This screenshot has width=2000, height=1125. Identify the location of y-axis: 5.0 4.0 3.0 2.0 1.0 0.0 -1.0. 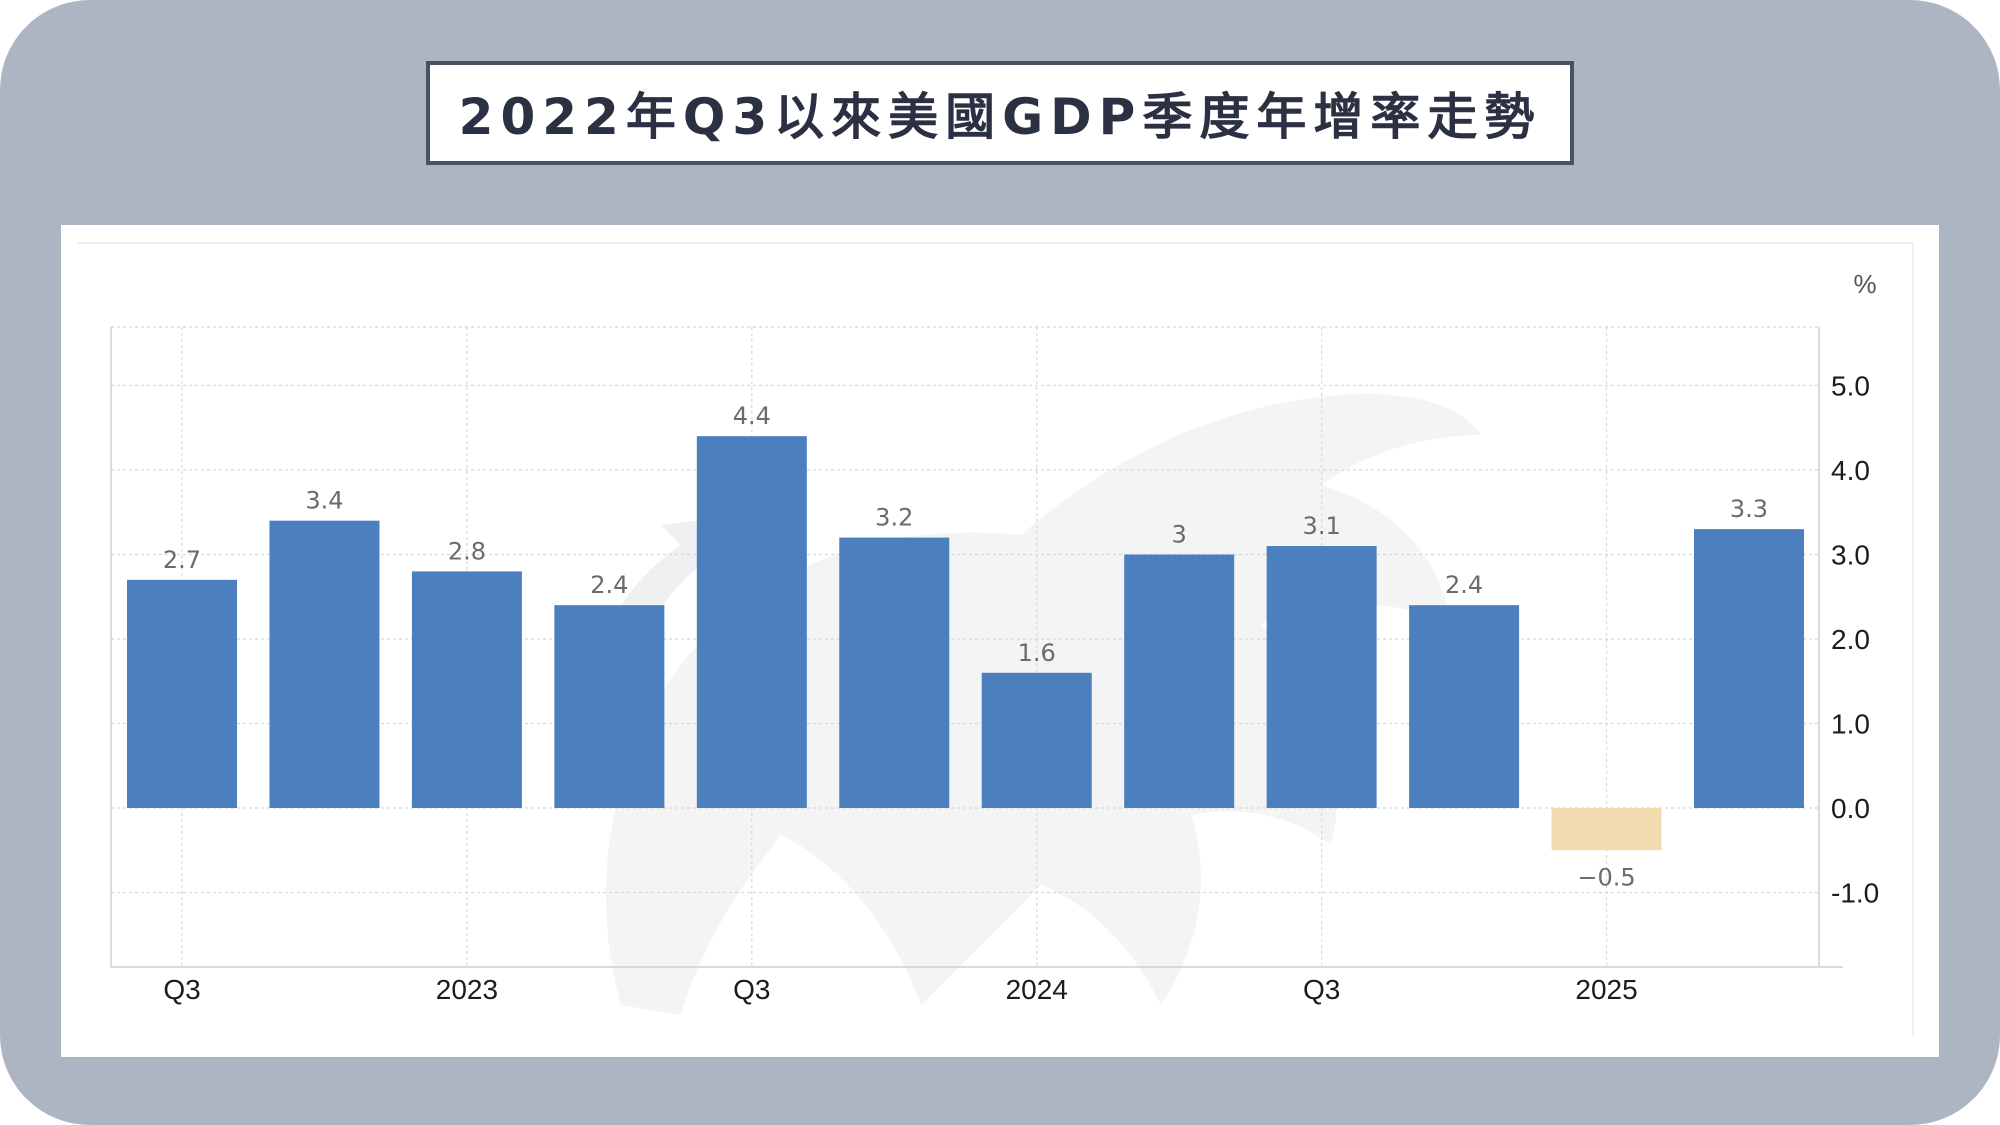
(1855, 640).